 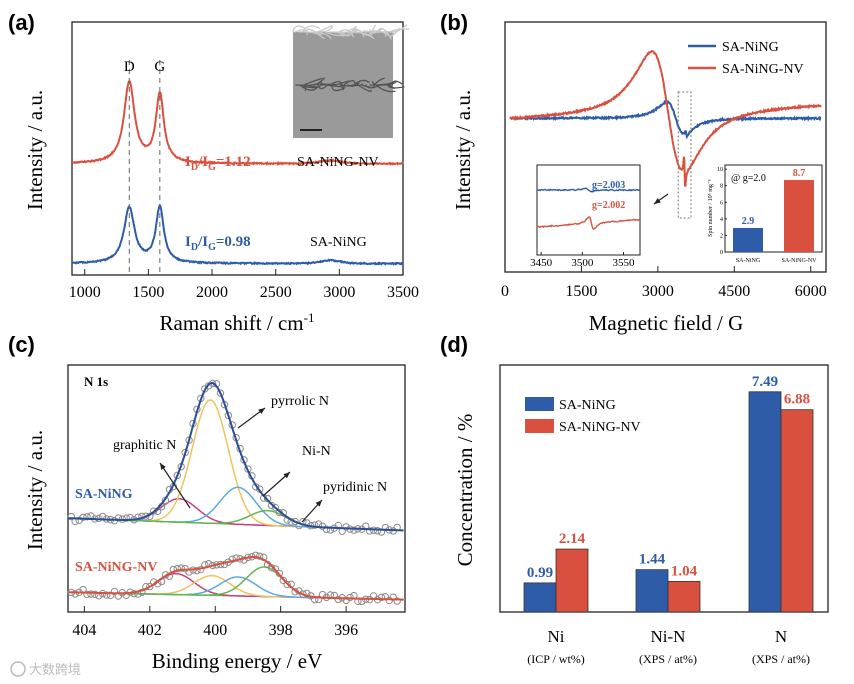 What do you see at coordinates (763, 69) in the screenshot?
I see `legend-label: SA-NiNG-NV` at bounding box center [763, 69].